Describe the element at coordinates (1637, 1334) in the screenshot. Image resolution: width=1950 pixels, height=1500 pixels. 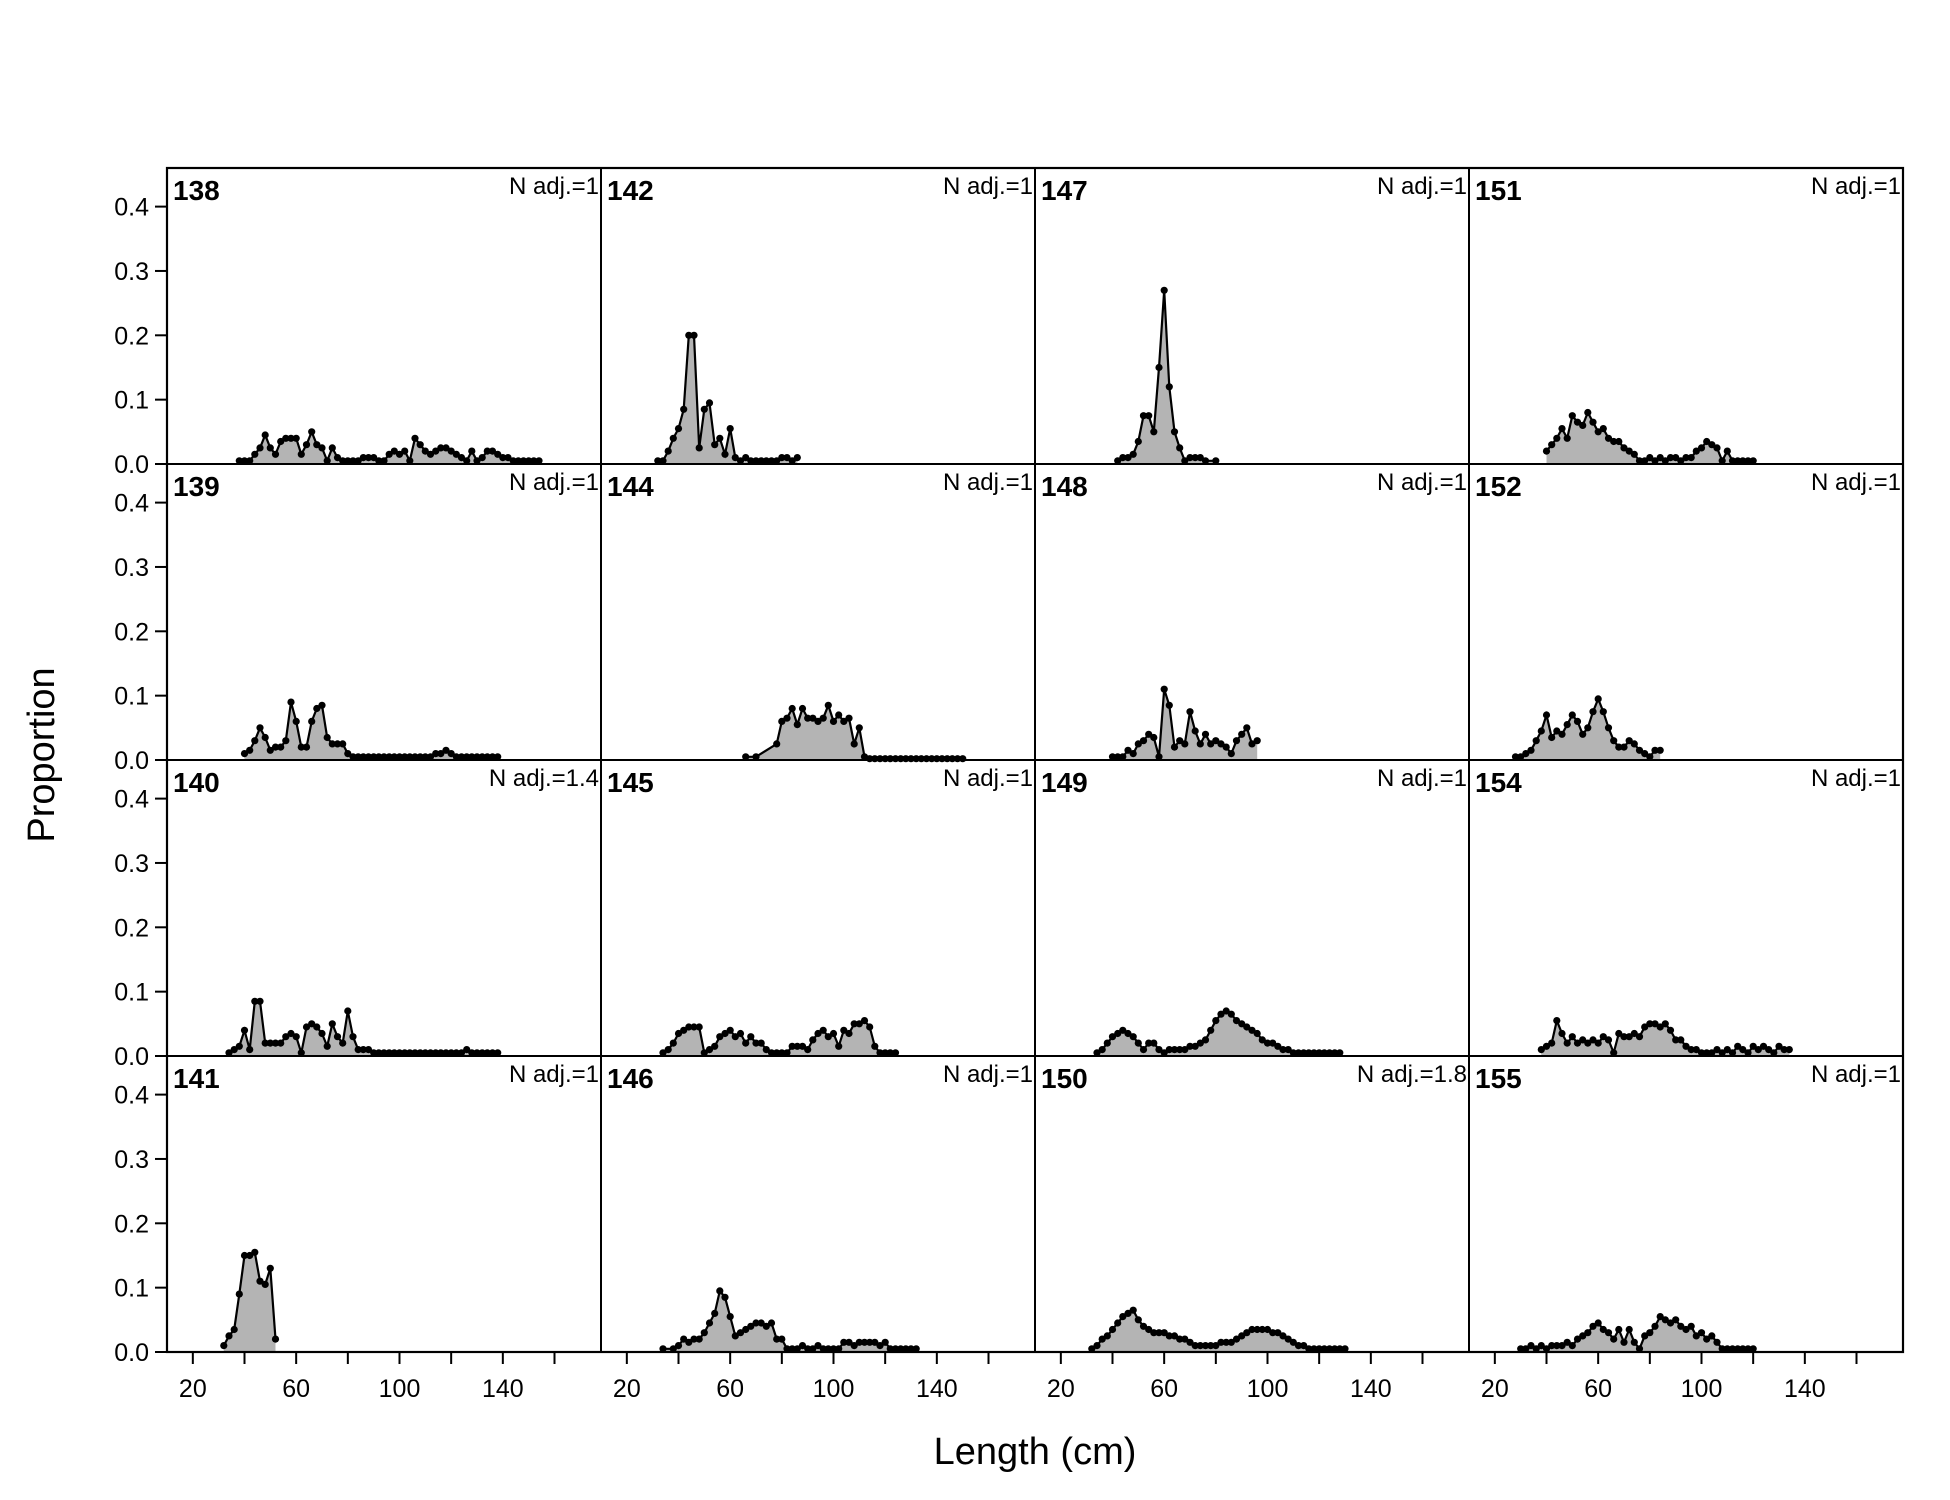
I see `area-fill` at that location.